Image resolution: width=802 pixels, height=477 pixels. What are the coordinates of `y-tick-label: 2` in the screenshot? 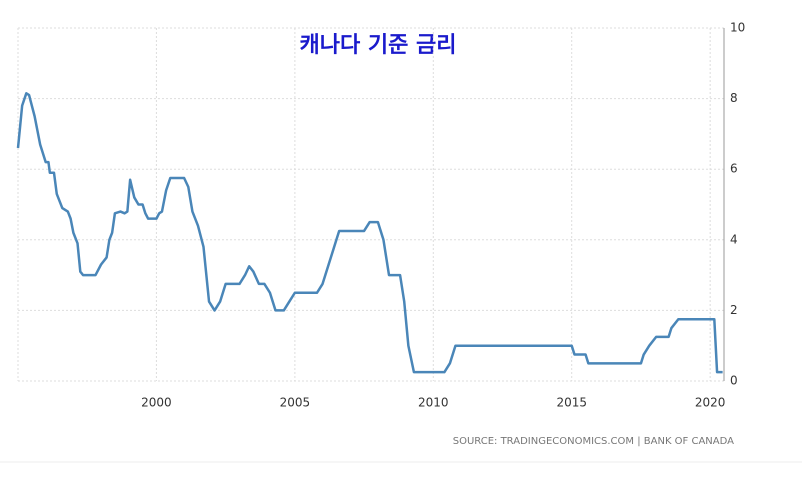 It's located at (734, 310).